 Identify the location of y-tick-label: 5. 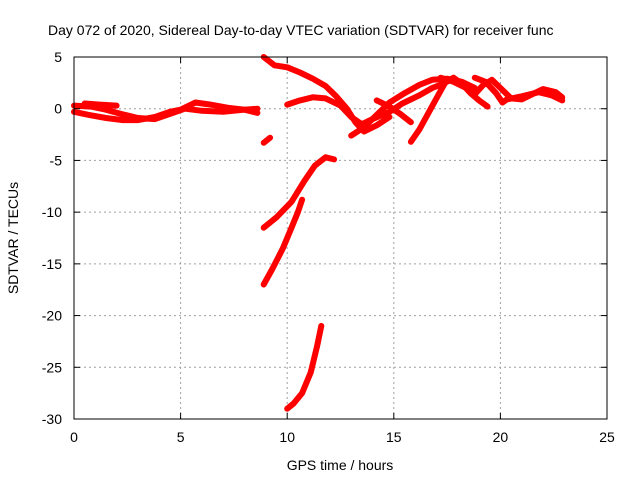
(58, 57).